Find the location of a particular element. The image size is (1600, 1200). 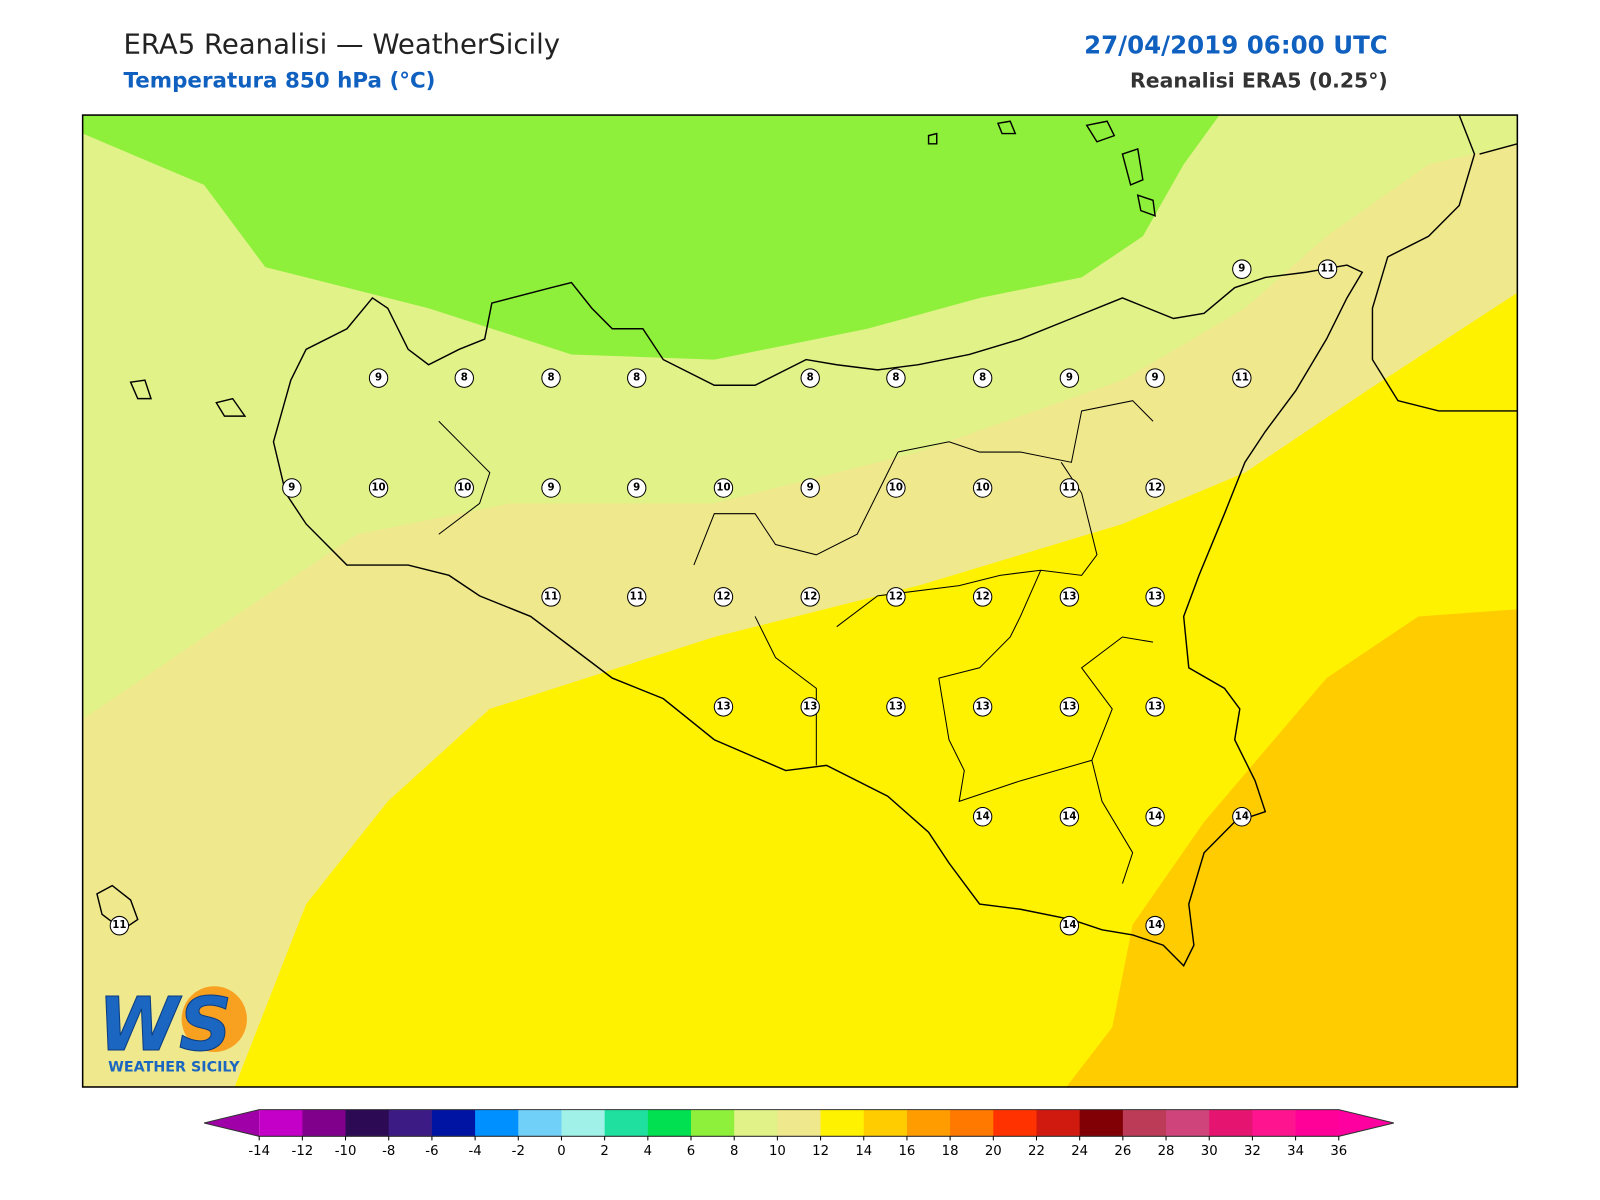

colorbar-tick-label: 6 is located at coordinates (691, 1151).